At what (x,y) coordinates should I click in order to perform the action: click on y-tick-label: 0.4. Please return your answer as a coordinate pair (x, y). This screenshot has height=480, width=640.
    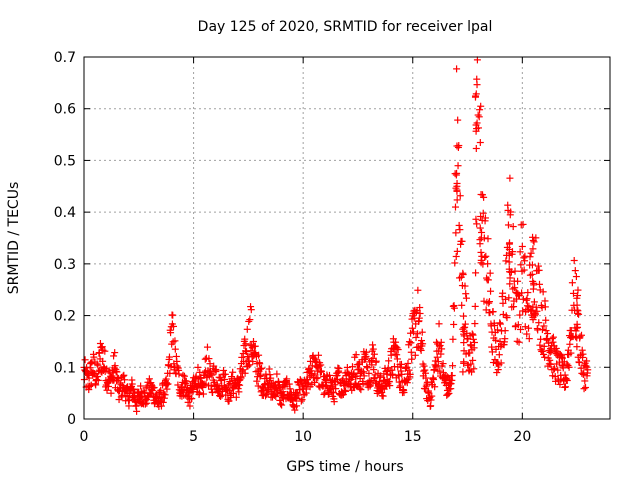
    Looking at the image, I should click on (65, 213).